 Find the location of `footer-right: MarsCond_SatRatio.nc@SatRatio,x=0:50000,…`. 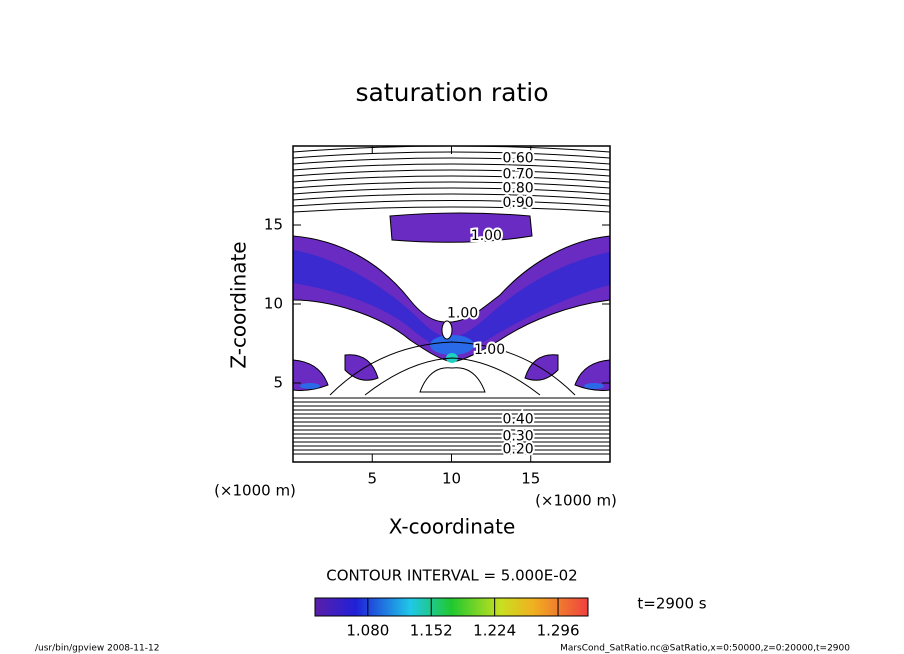

footer-right: MarsCond_SatRatio.nc@SatRatio,x=0:50000,… is located at coordinates (705, 649).